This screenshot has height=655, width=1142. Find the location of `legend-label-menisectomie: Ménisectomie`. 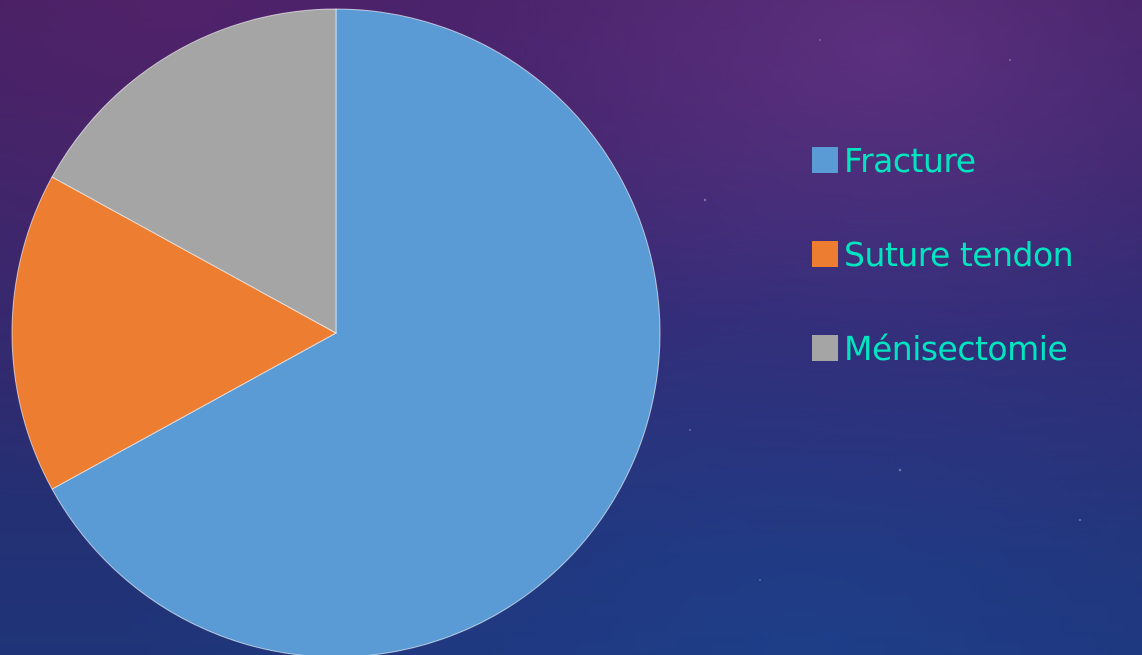

legend-label-menisectomie: Ménisectomie is located at coordinates (956, 348).